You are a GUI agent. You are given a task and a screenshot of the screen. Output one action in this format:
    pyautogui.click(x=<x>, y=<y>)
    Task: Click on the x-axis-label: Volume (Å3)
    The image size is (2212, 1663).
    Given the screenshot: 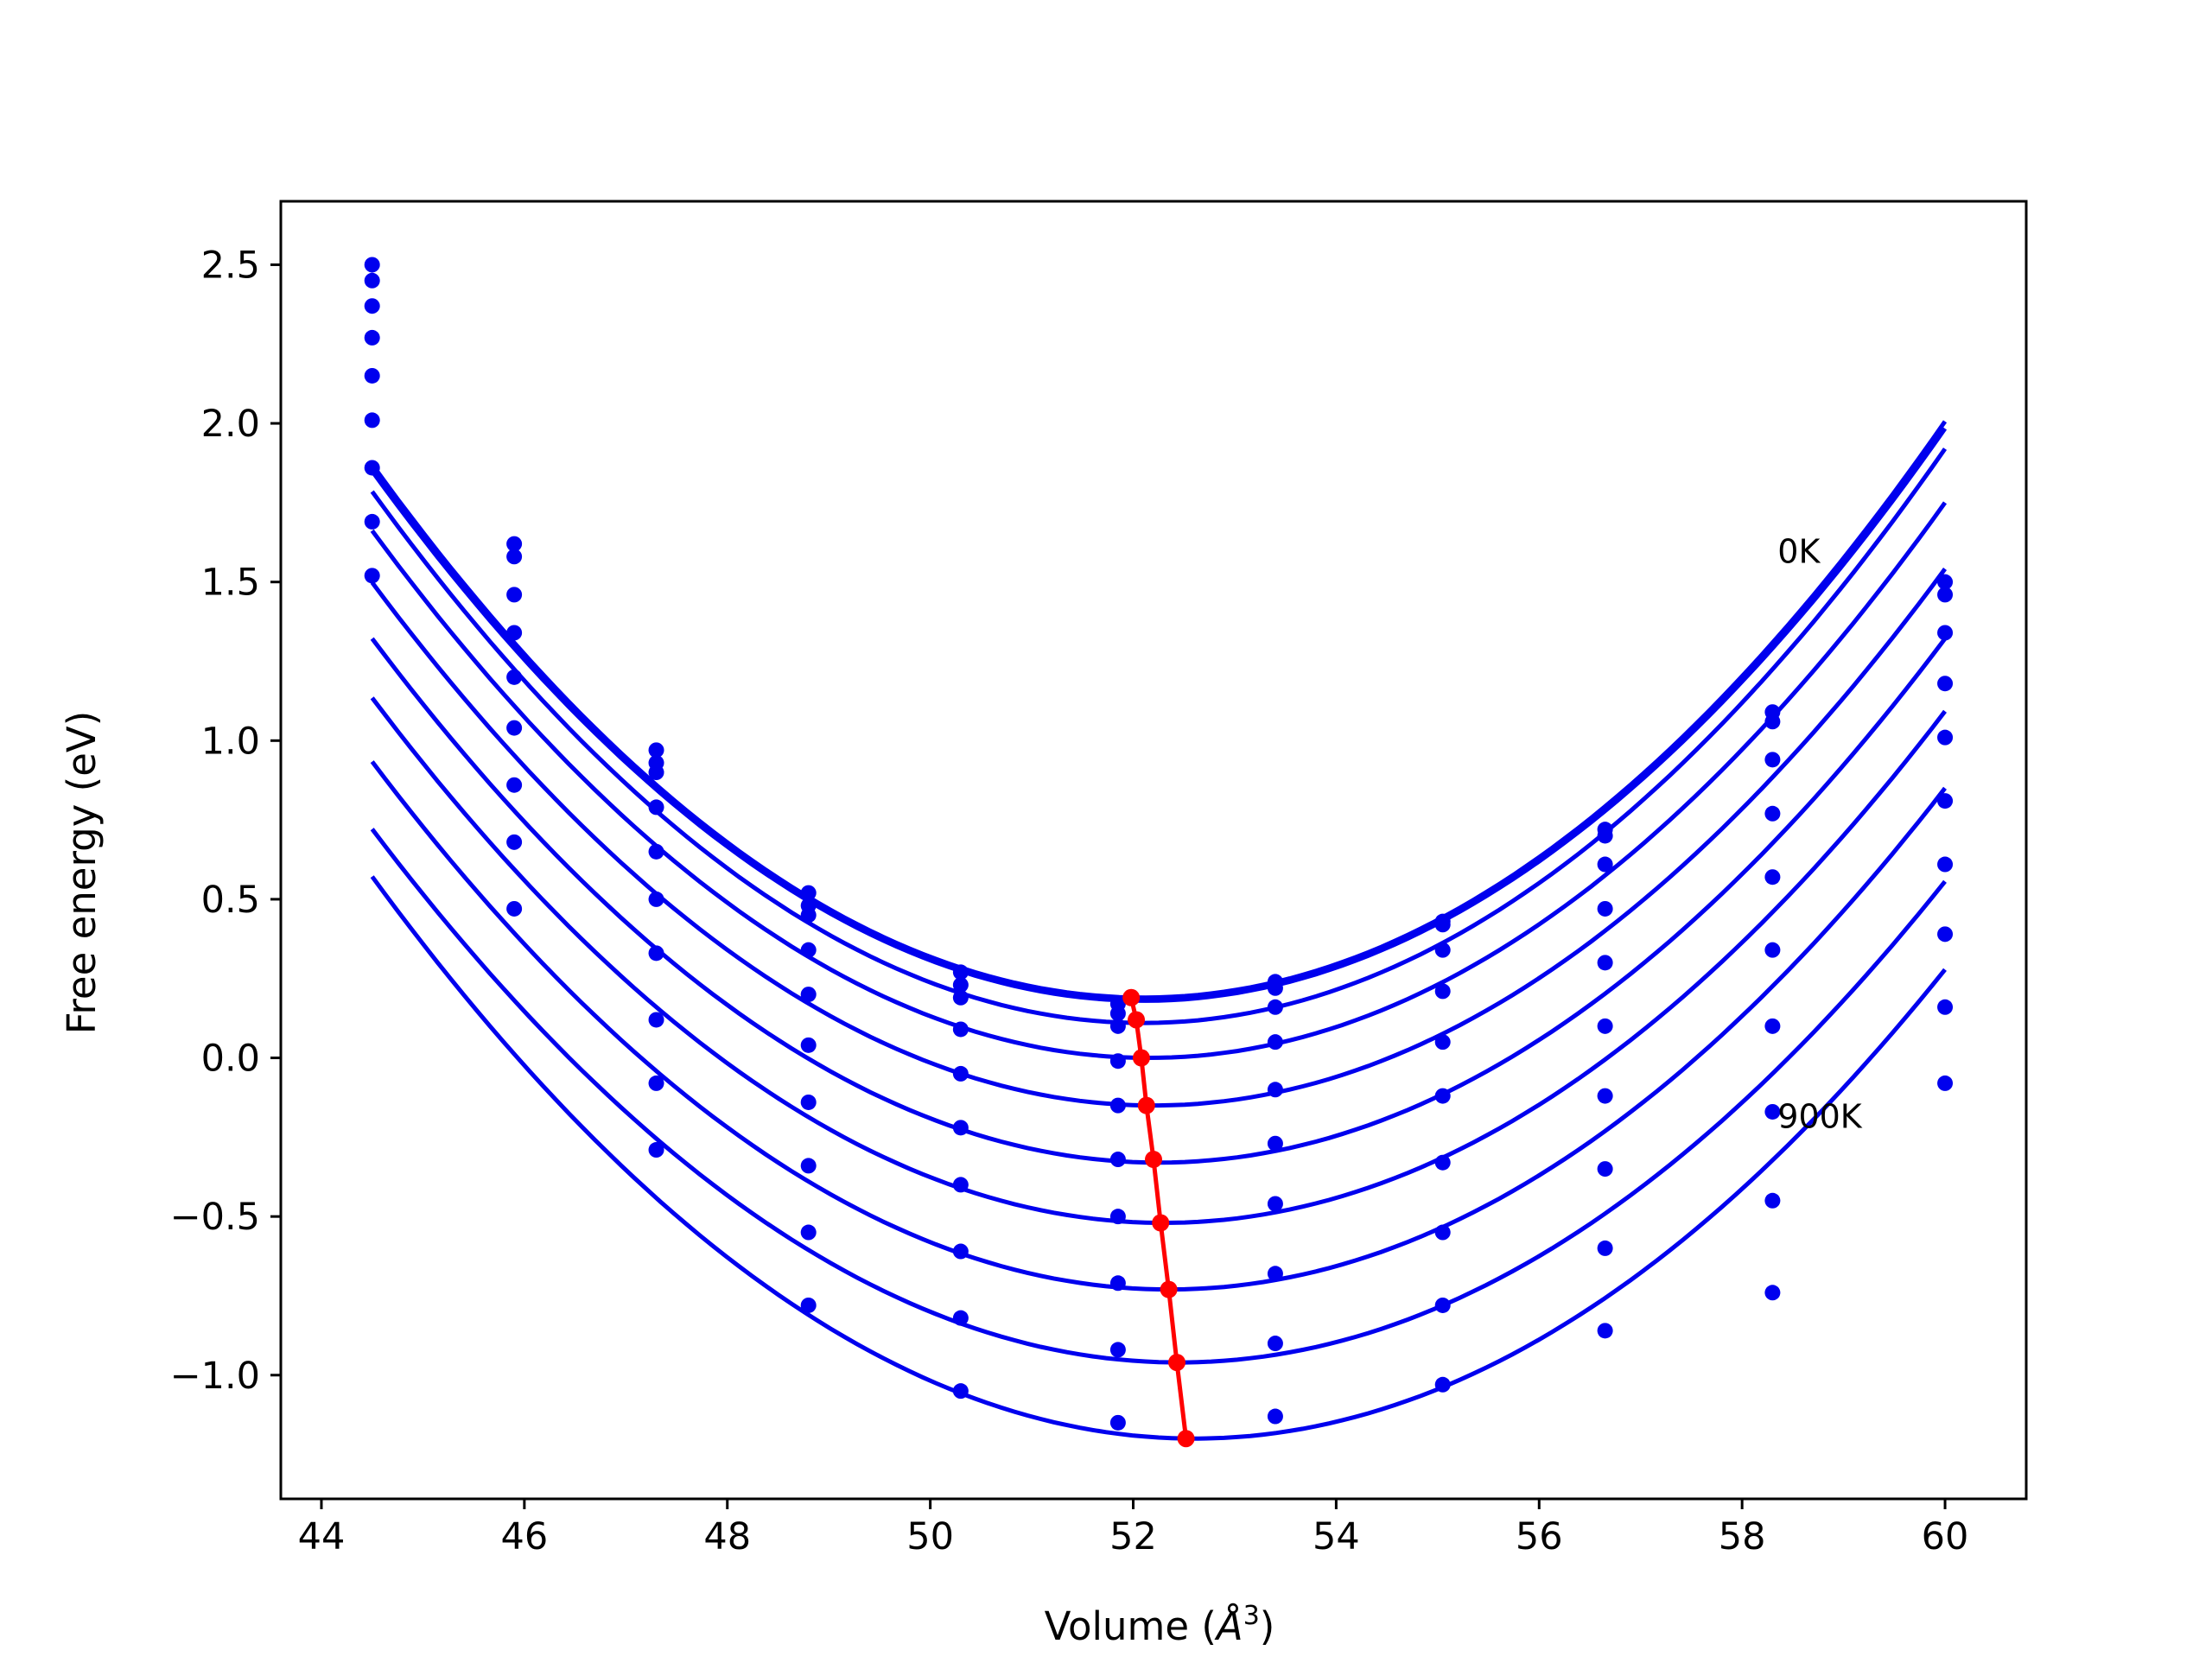 What is the action you would take?
    pyautogui.click(x=1160, y=1625)
    